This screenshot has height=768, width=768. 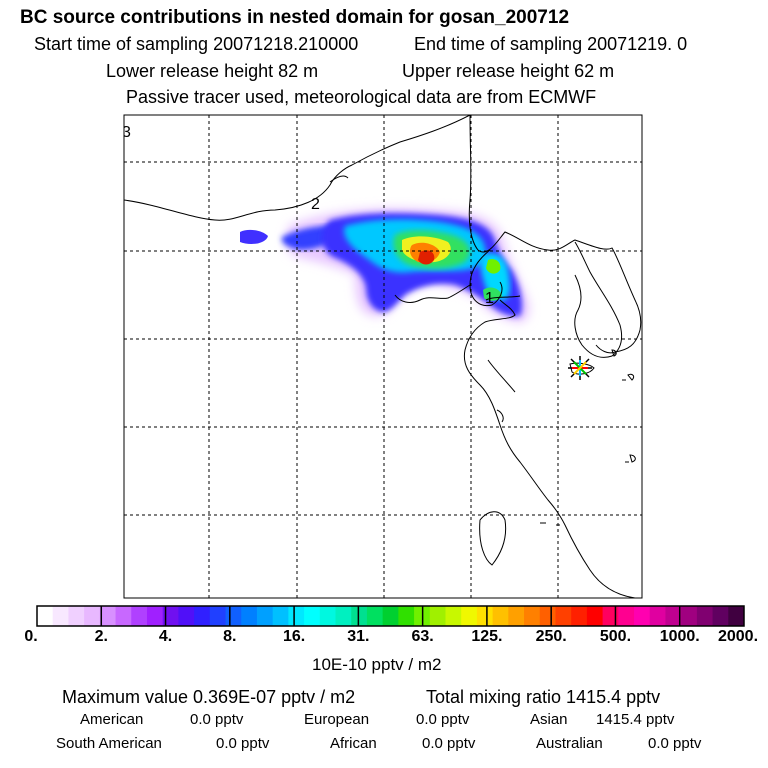 I want to click on american-label: American, so click(x=112, y=719).